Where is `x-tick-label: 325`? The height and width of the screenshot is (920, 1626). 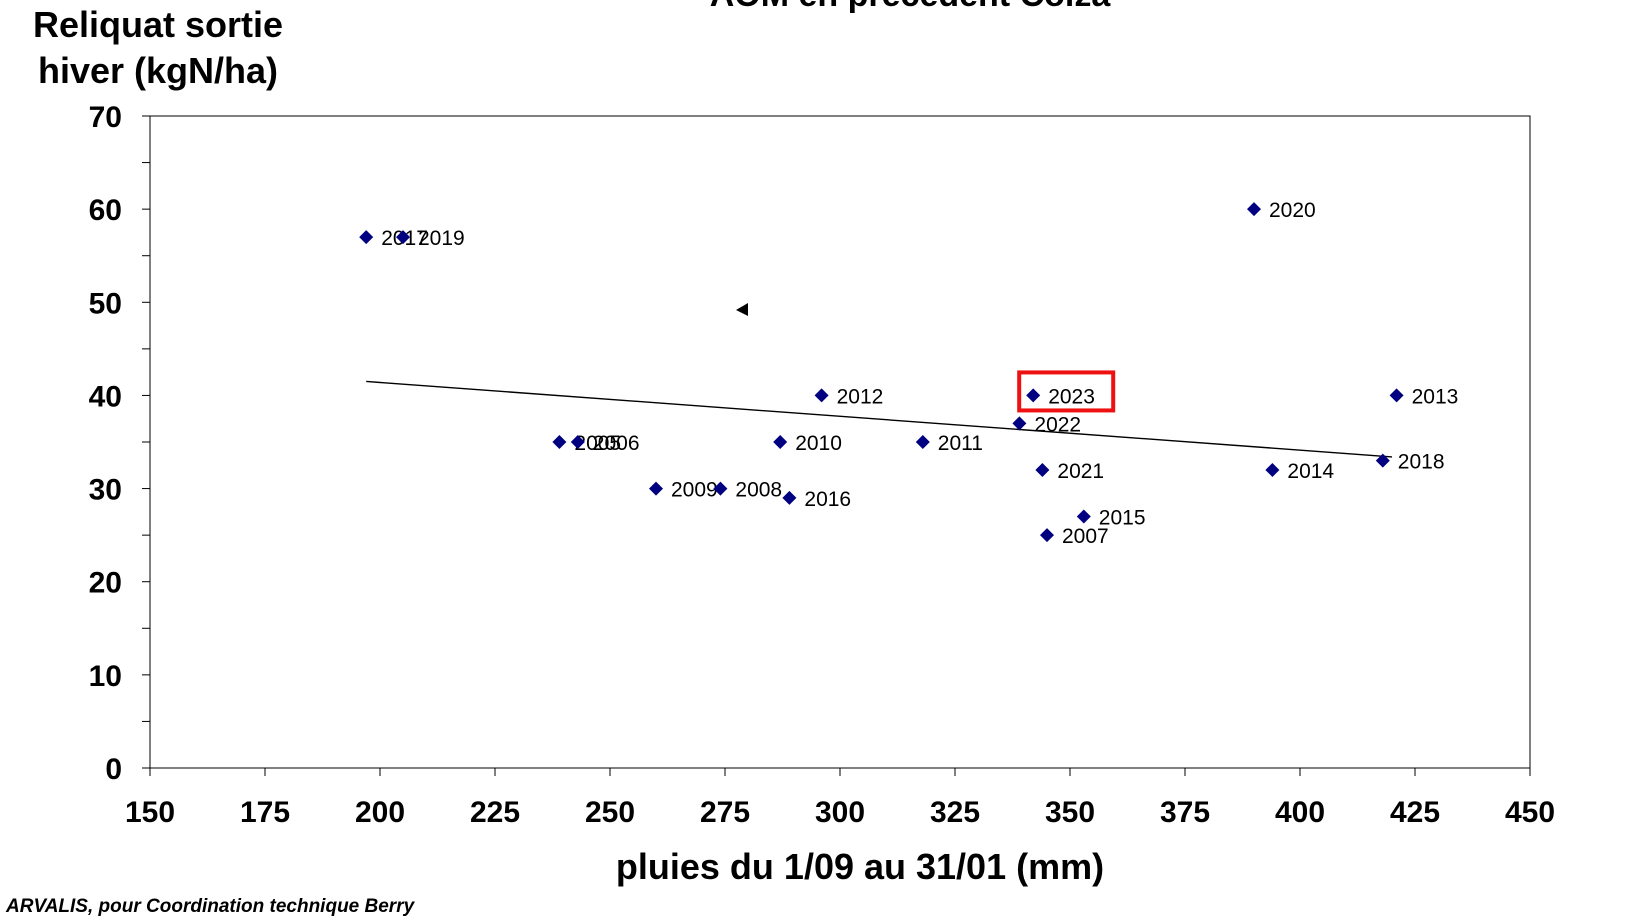
x-tick-label: 325 is located at coordinates (955, 812).